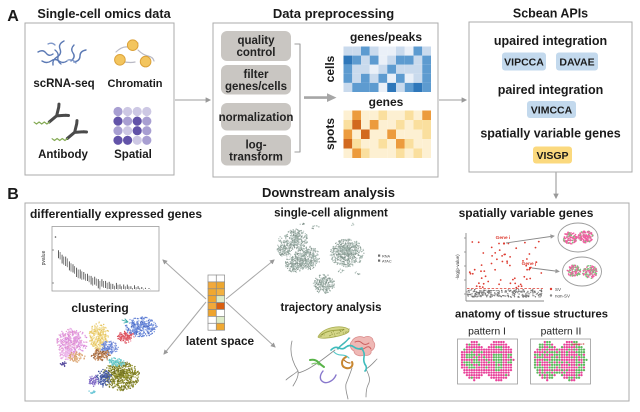 This screenshot has width=640, height=412. I want to click on svg-text: ATAC, so click(387, 262).